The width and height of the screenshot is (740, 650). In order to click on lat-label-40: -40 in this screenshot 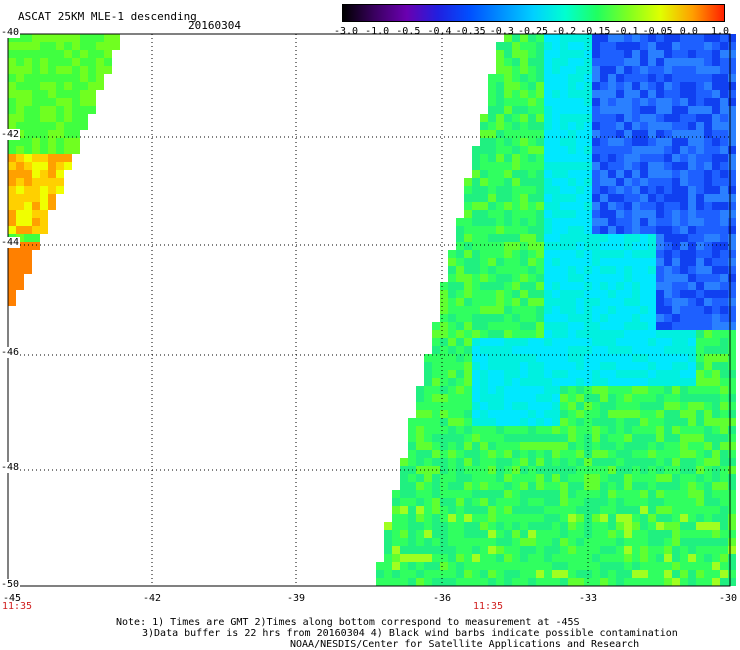, I will do `click(10, 32)`.